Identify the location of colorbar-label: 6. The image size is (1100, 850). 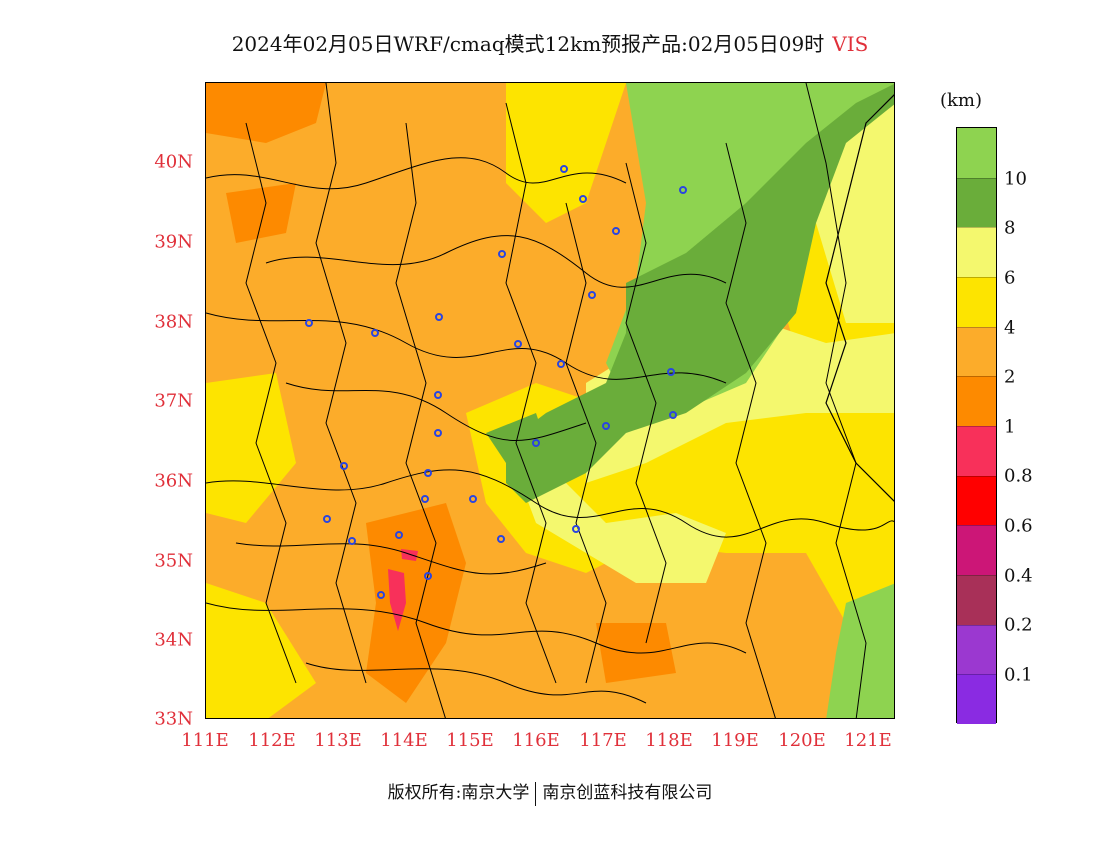
(1010, 278).